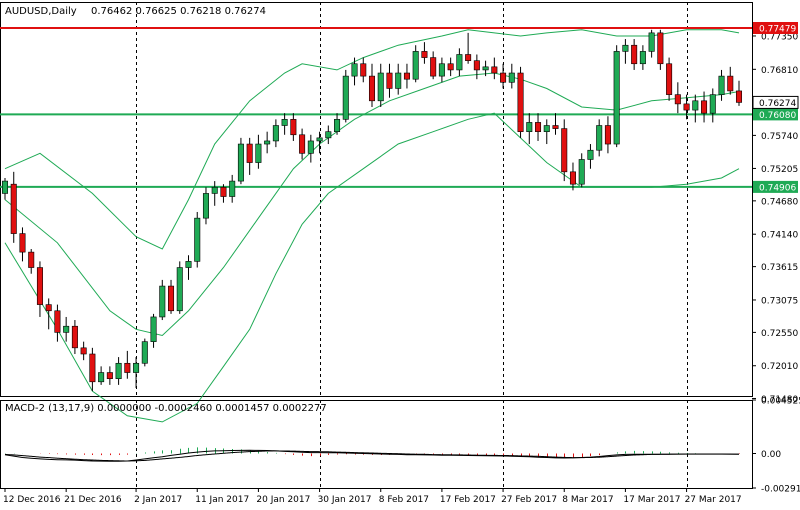 This screenshot has width=800, height=510. Describe the element at coordinates (468, 500) in the screenshot. I see `date-axis-tick-label: 17 Feb 2017` at that location.